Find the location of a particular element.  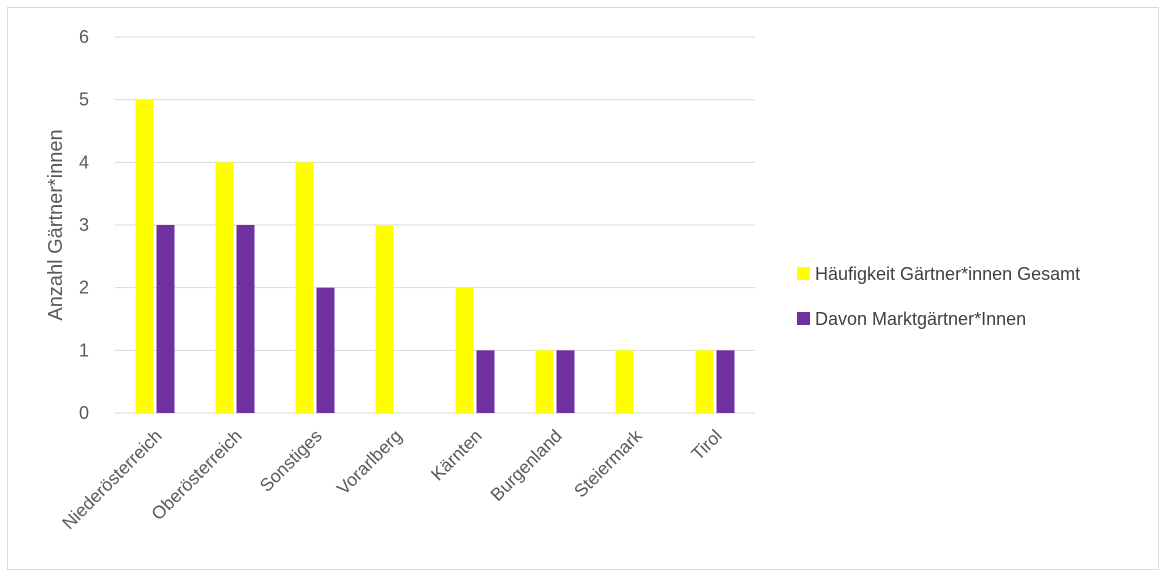

x-tick-label: Burgenland is located at coordinates (526, 465).